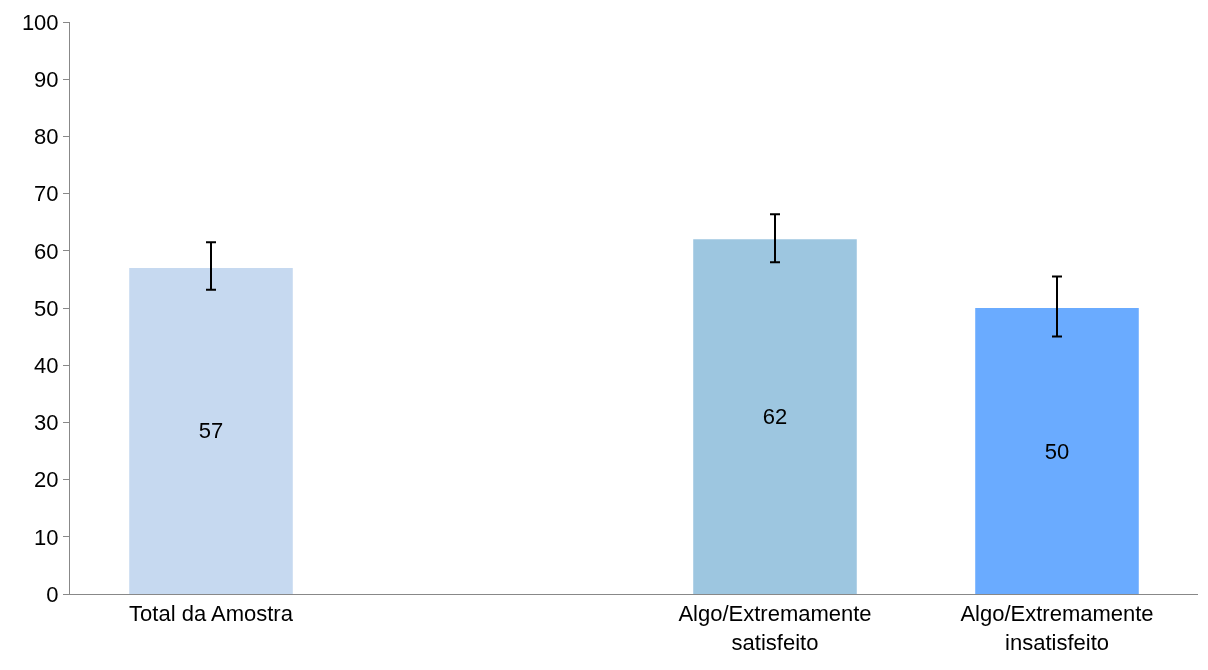 The height and width of the screenshot is (670, 1208). I want to click on data-label: 50, so click(1057, 451).